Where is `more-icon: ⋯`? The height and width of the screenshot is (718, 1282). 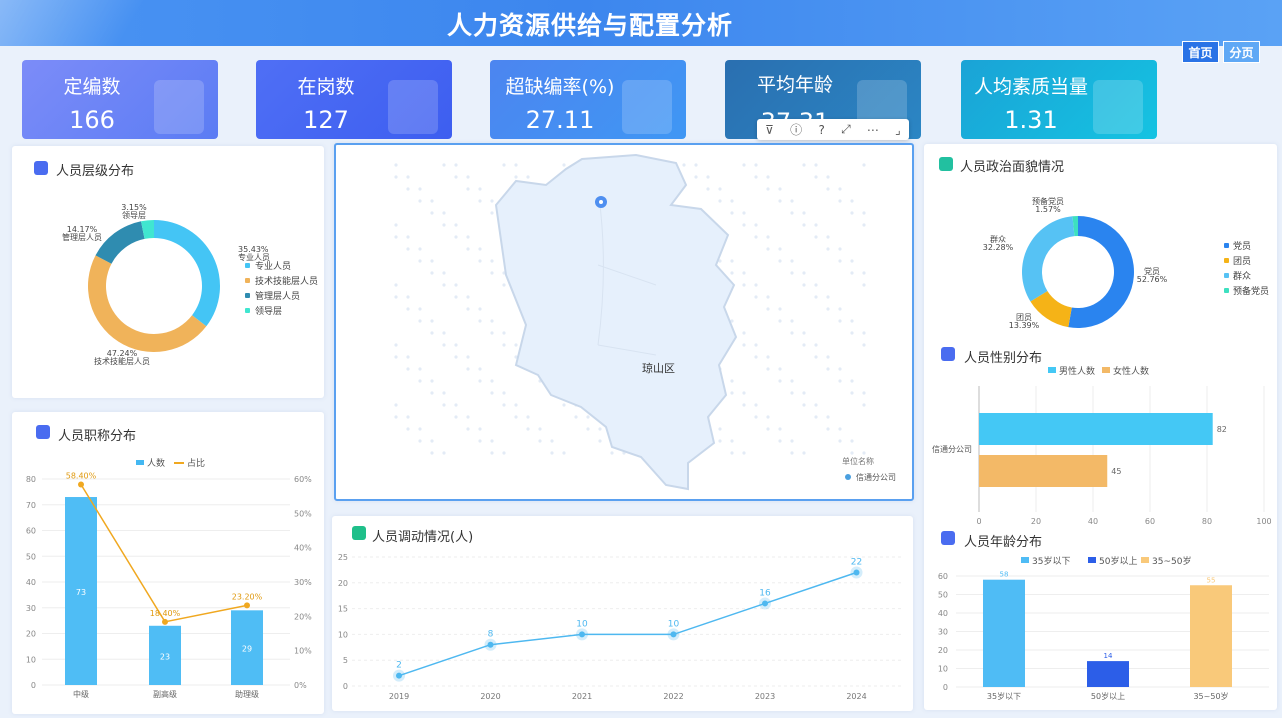
more-icon: ⋯ is located at coordinates (872, 129).